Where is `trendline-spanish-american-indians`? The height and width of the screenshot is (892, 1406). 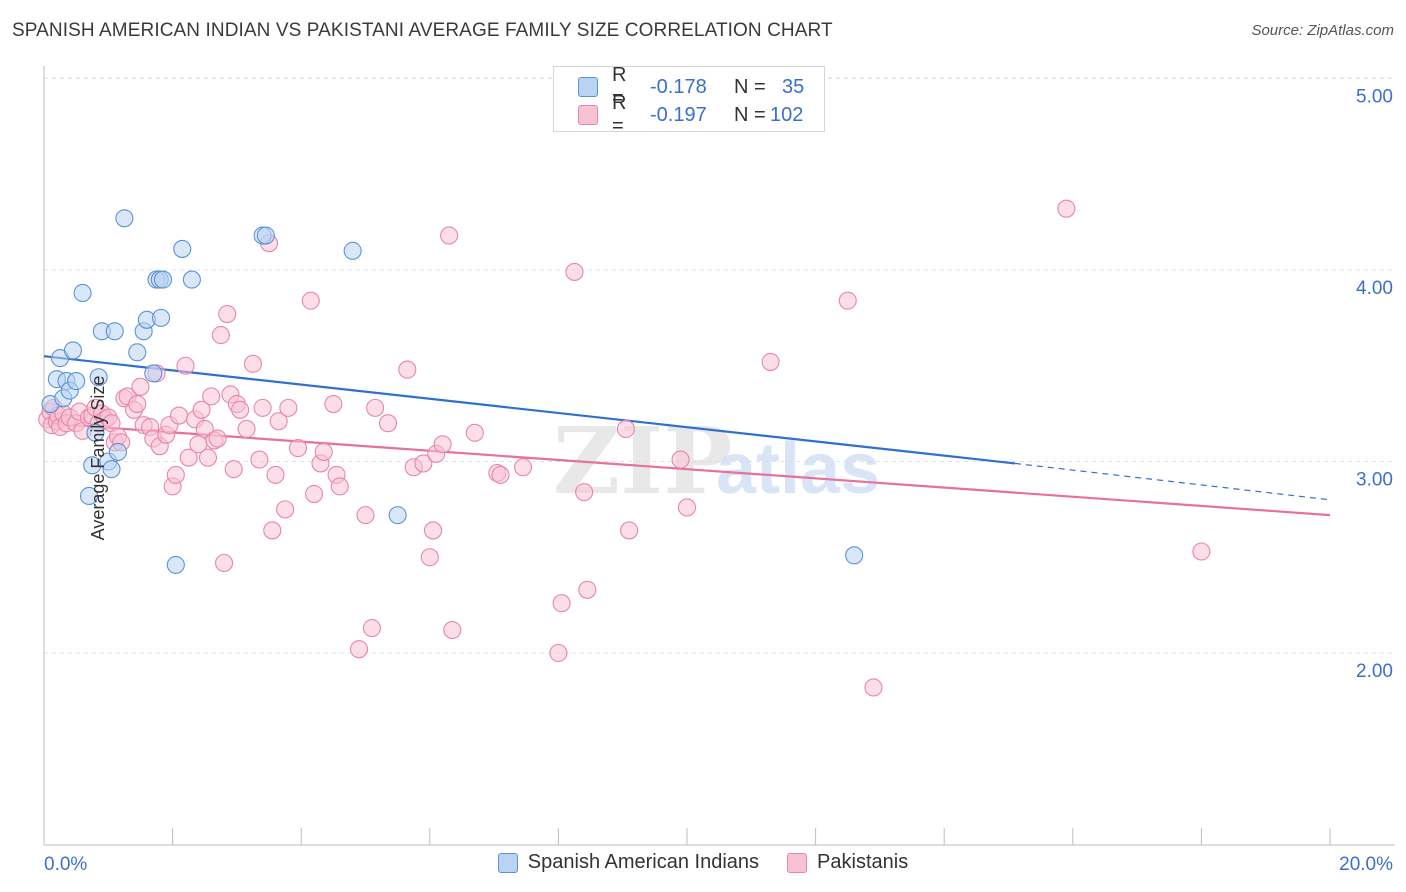
trendline-spanish-american-indians is located at coordinates (529, 410).